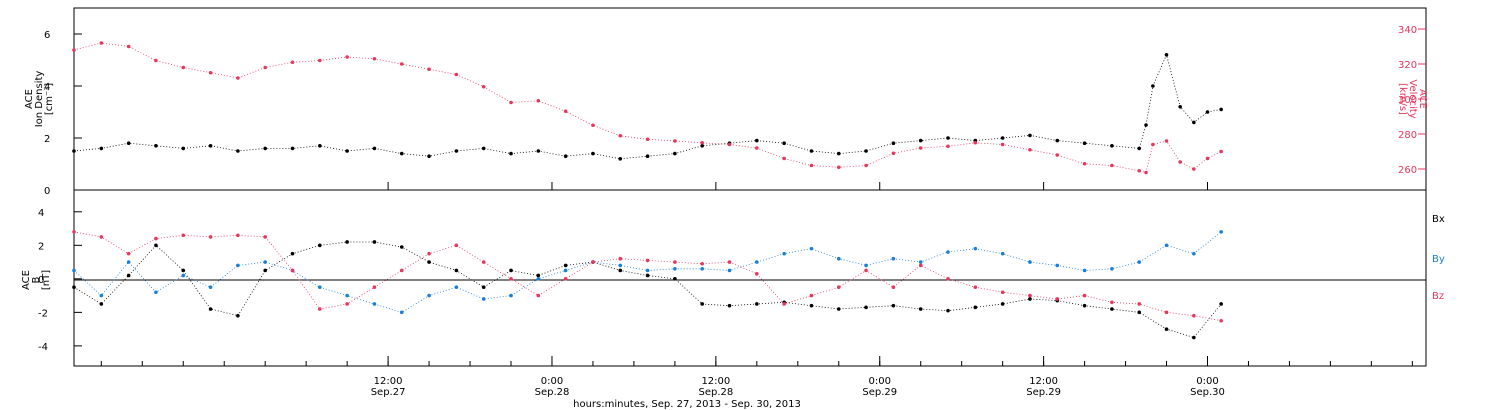  I want to click on velocity-ytick-label: 300, so click(1407, 100).